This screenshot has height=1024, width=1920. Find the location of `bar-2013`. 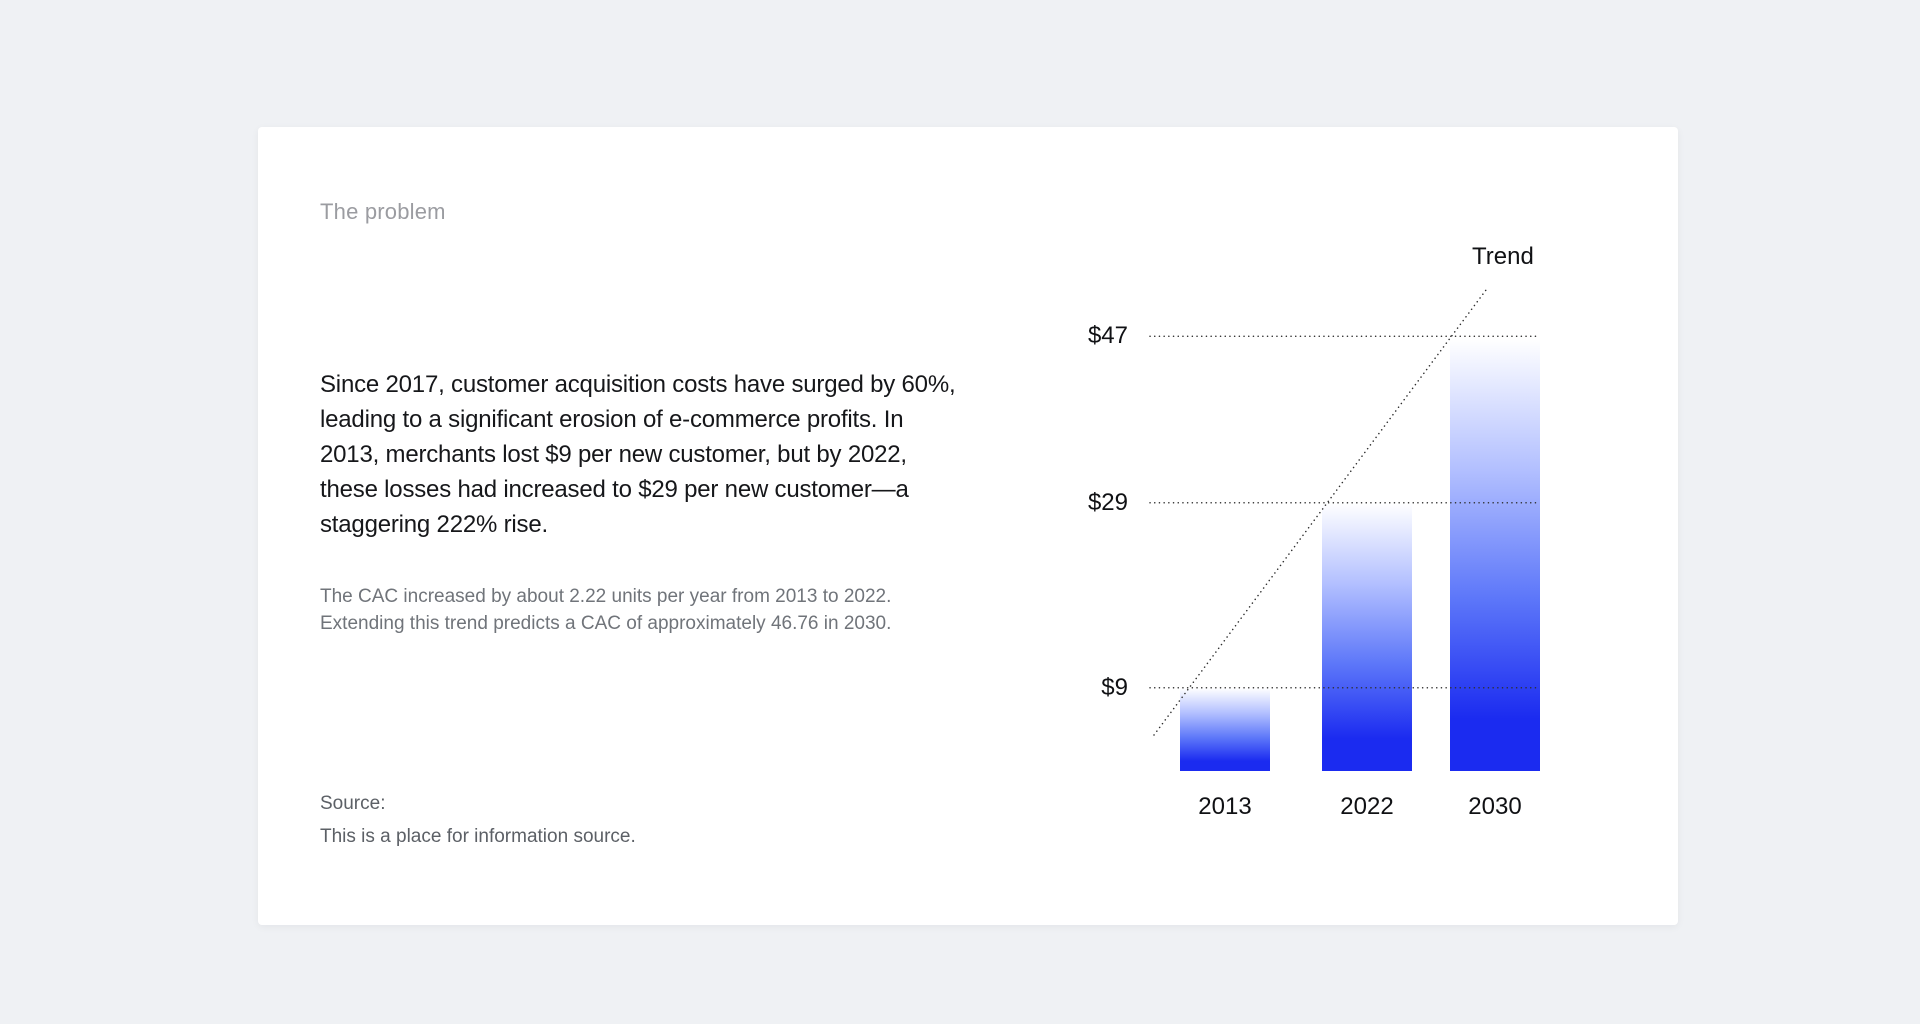

bar-2013 is located at coordinates (1225, 729).